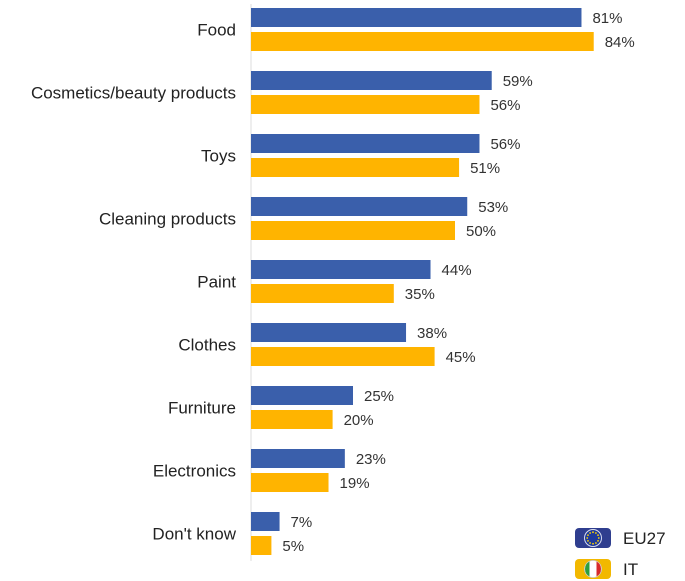 The image size is (685, 581). I want to click on bar-eu27-furniture, so click(302, 395).